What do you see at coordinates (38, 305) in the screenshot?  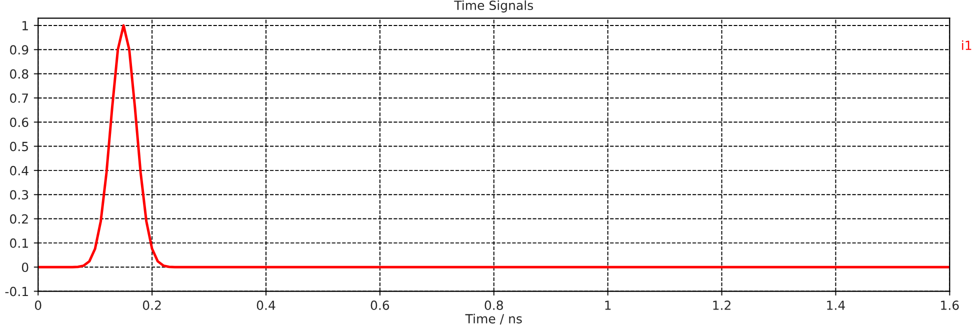 I see `x-tick-label: 0` at bounding box center [38, 305].